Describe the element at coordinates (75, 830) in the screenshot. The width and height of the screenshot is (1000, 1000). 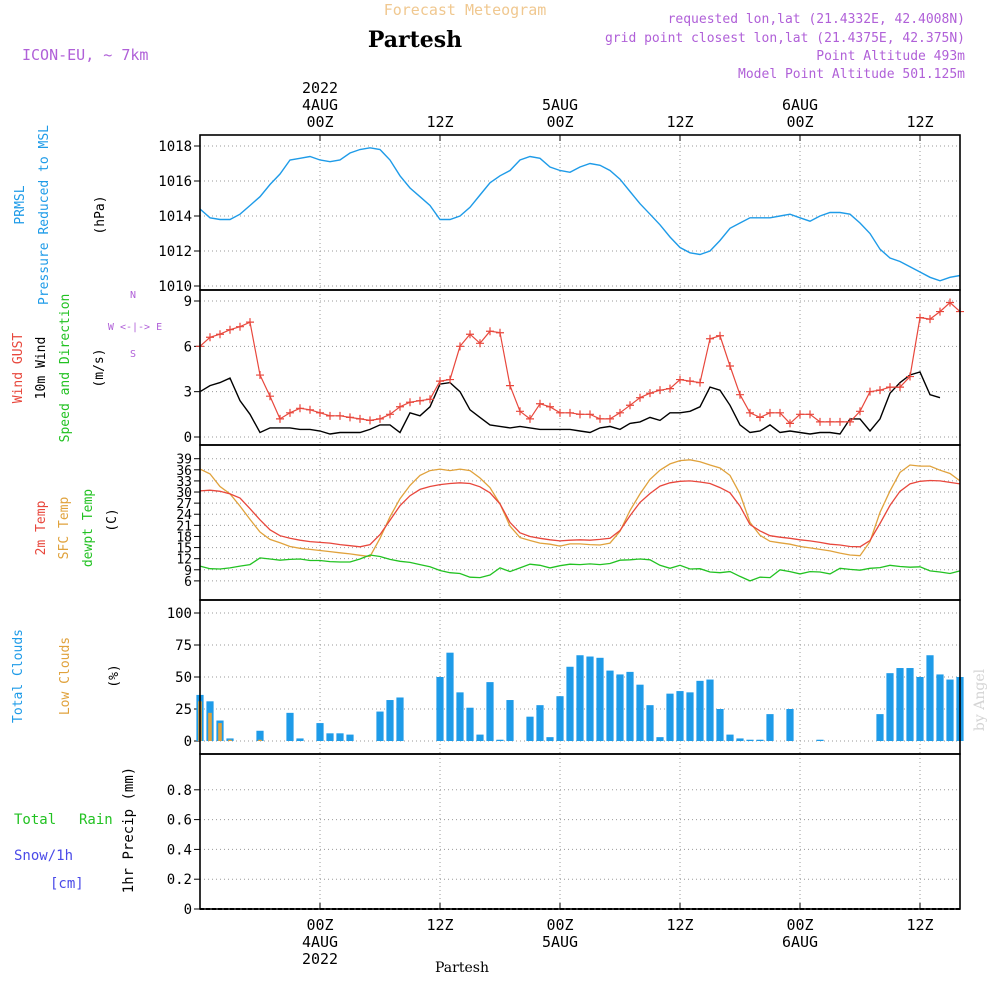
I see `precip-labels: Total Rain Snow/1h [cm] 1hr Precip (mm)` at that location.